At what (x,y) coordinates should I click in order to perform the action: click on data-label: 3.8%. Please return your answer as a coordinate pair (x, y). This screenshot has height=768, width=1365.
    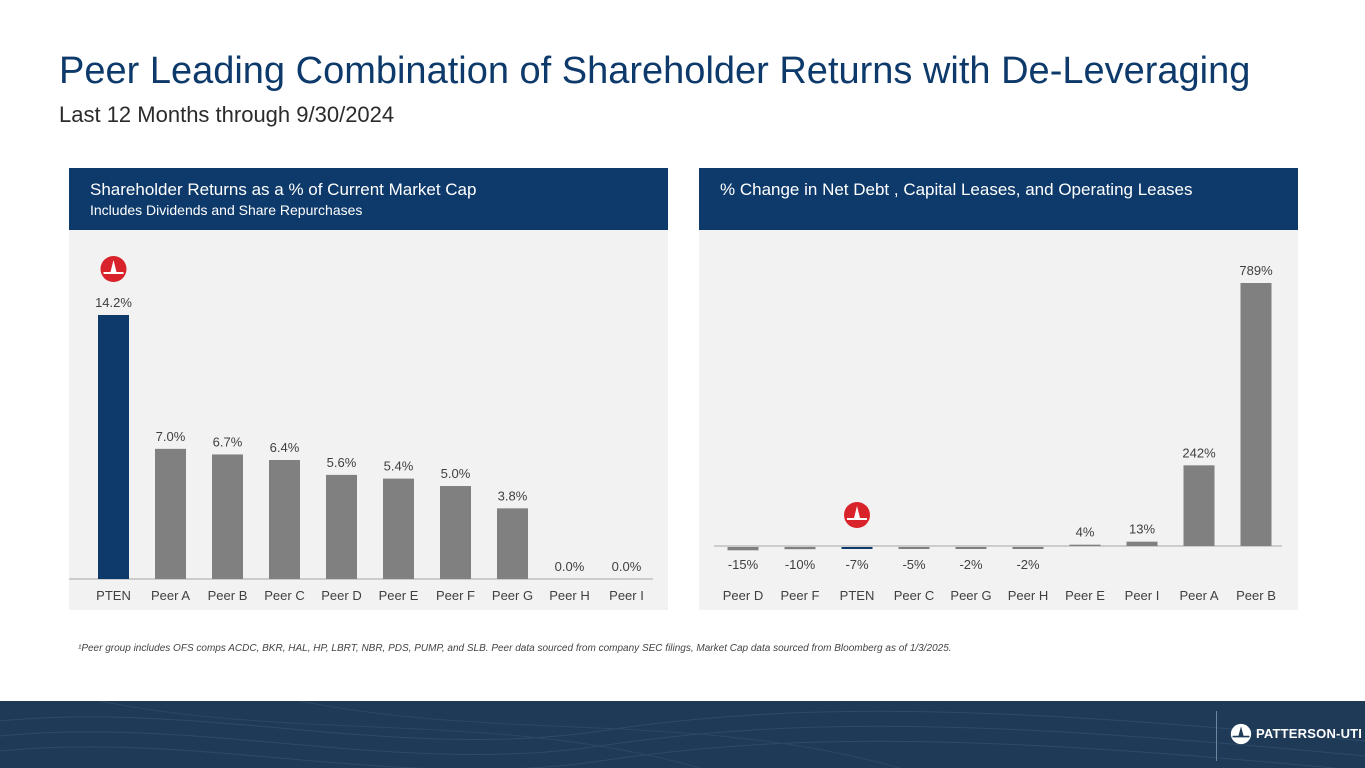
    Looking at the image, I should click on (513, 495).